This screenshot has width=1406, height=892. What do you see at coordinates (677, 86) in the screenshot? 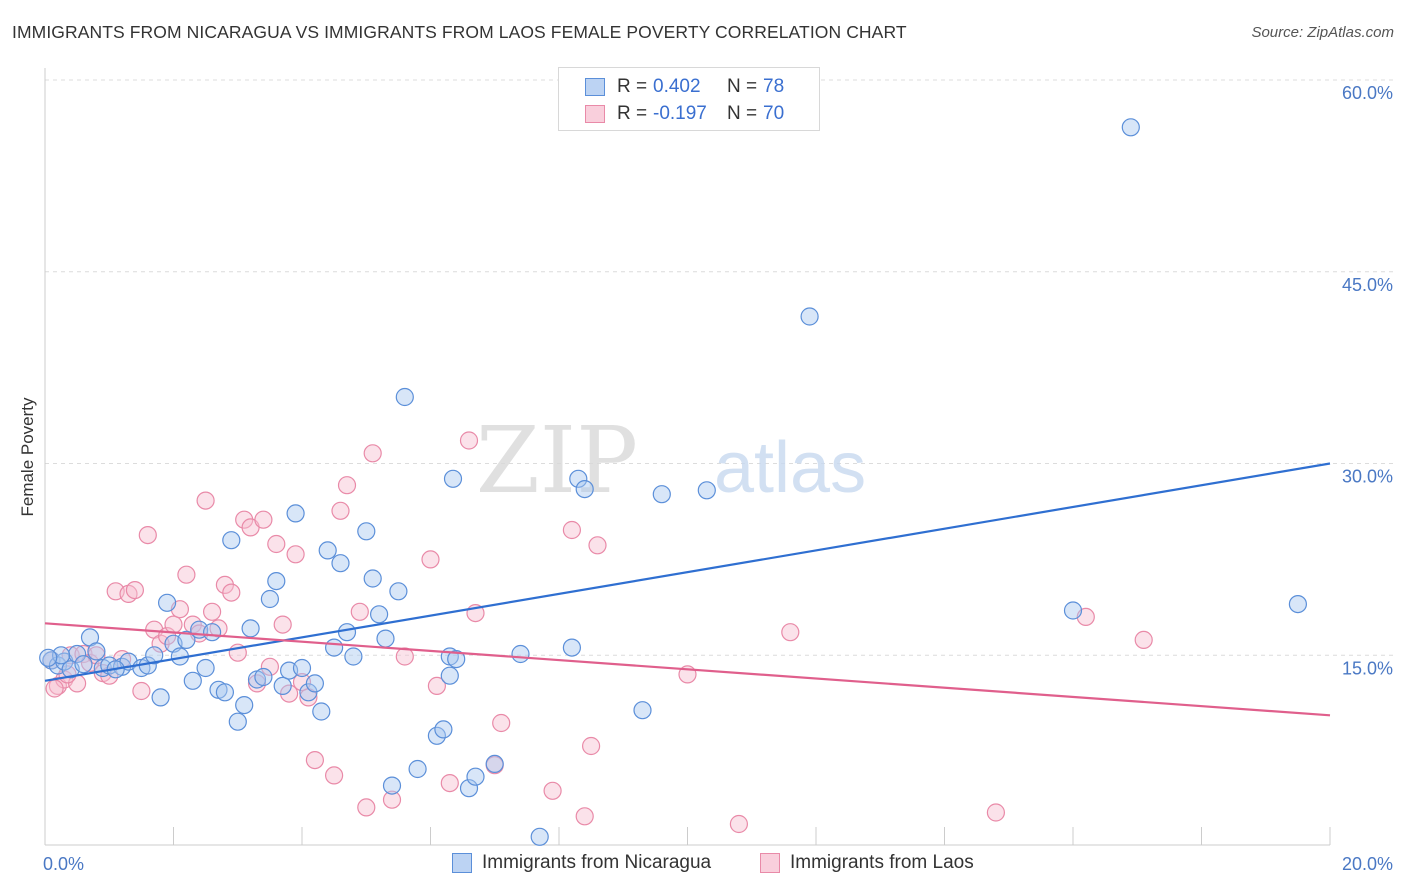
I see `legend-r-value: 0.402` at bounding box center [677, 86].